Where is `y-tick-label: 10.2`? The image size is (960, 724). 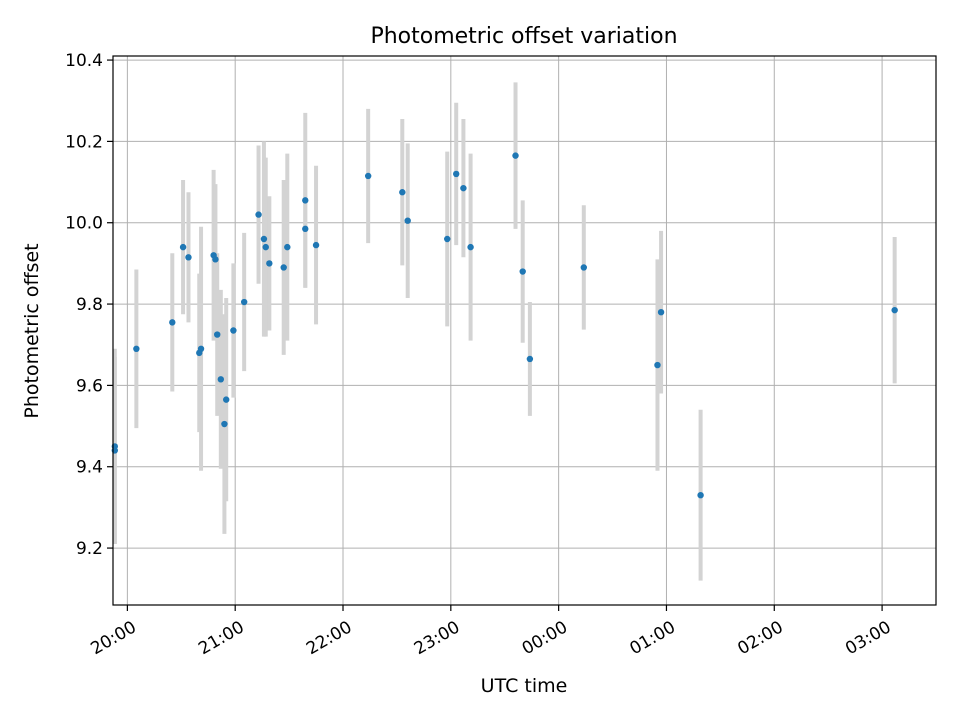
y-tick-label: 10.2 is located at coordinates (84, 142).